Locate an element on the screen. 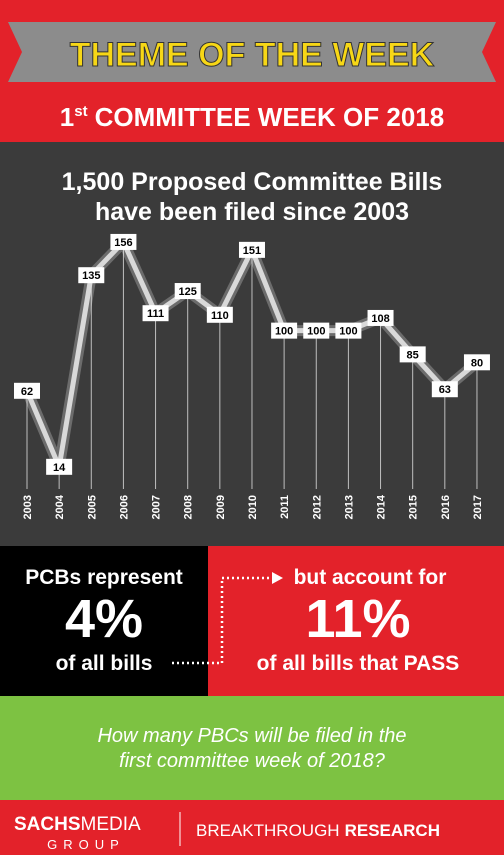  header-title: THEME OF THE WEEK is located at coordinates (252, 55).